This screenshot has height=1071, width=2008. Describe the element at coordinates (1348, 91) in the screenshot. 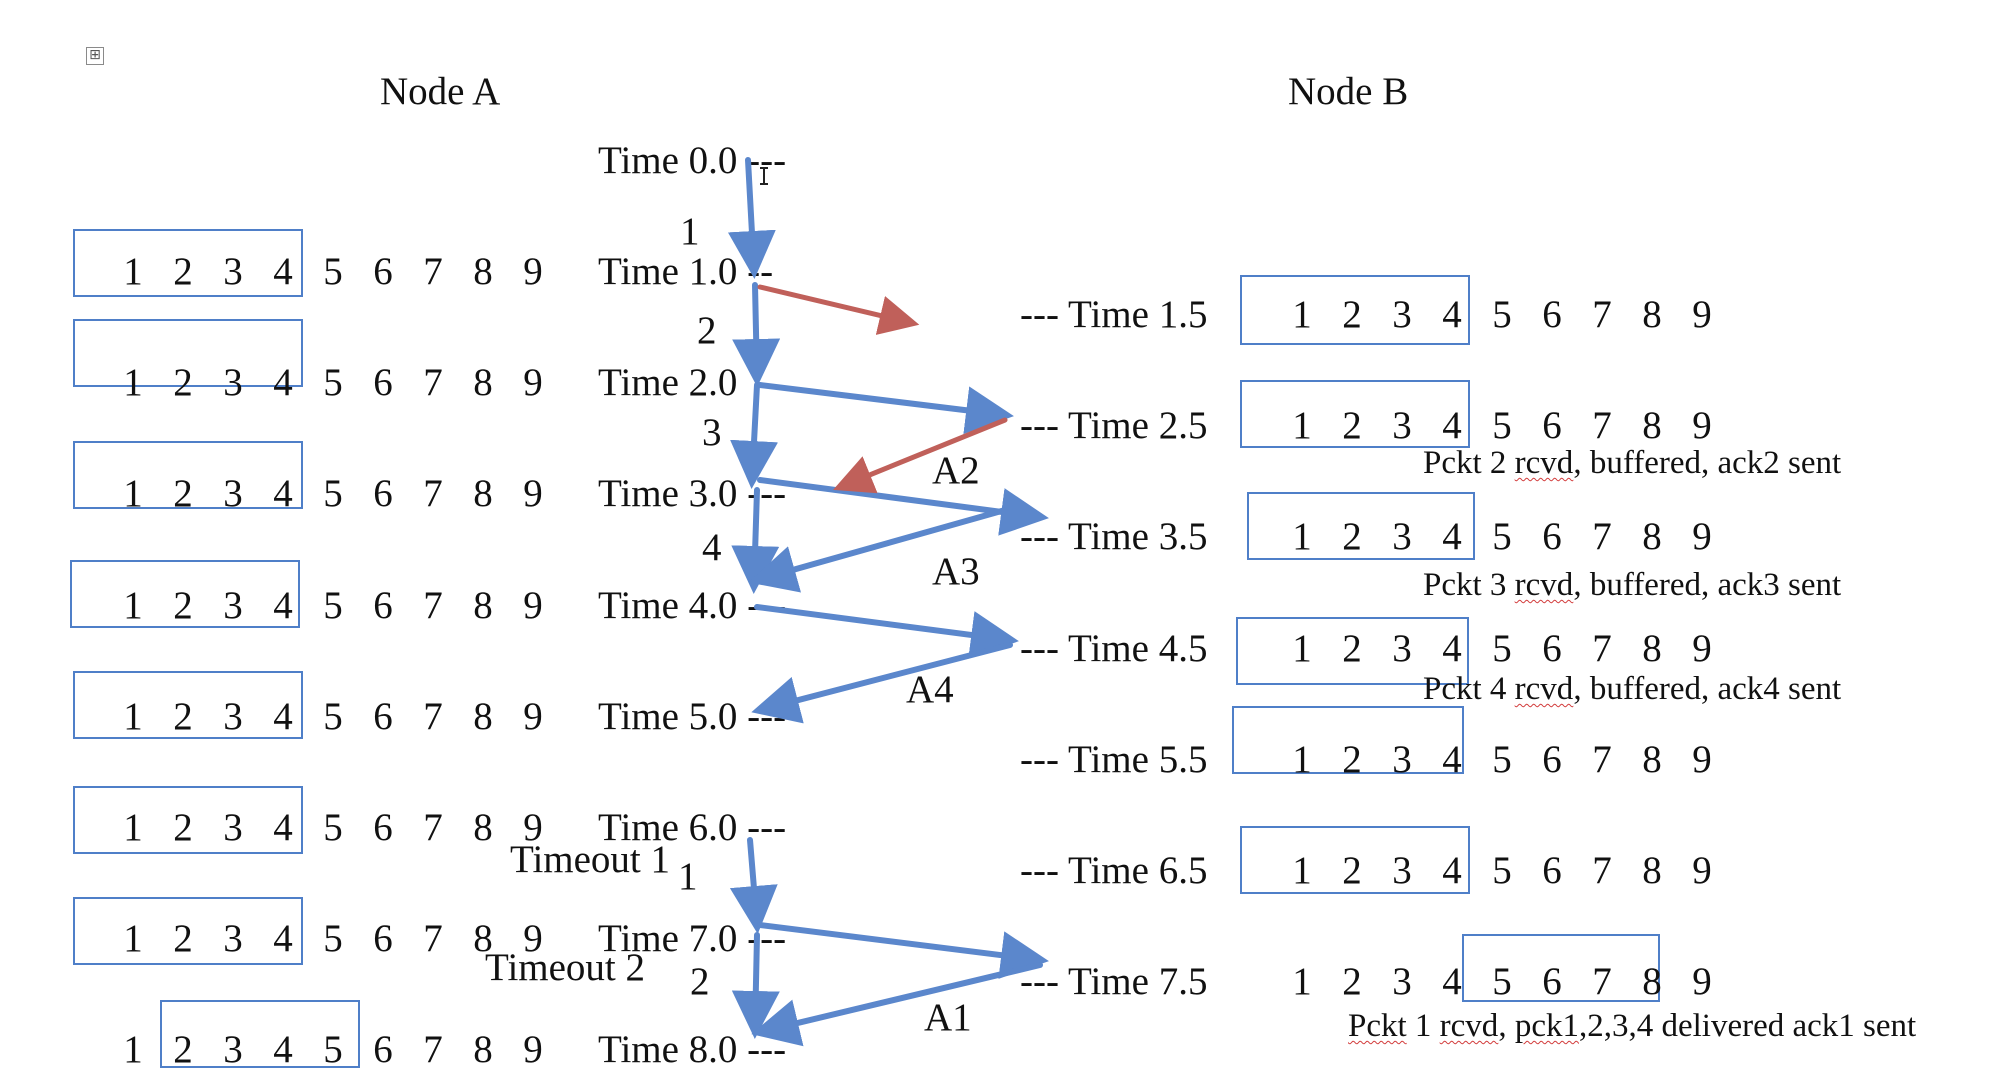

I see `node-b-title: Node B` at that location.